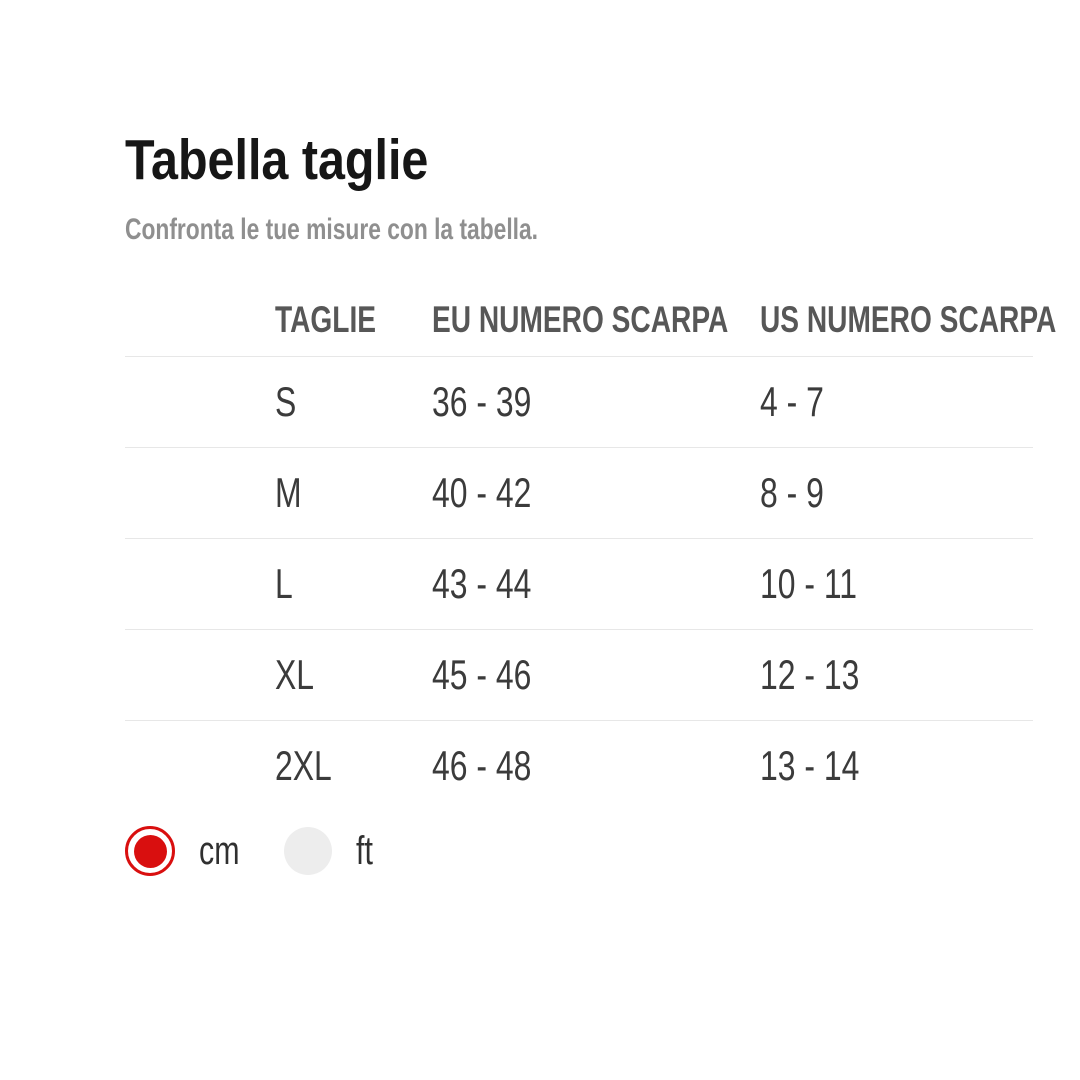  Describe the element at coordinates (308, 851) in the screenshot. I see `radio-unselected-icon` at that location.